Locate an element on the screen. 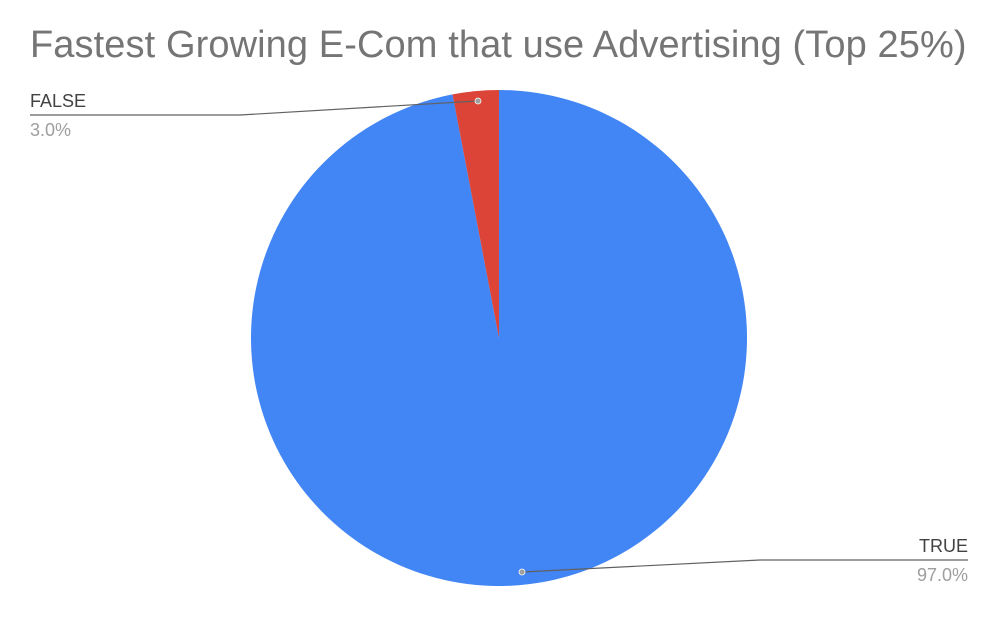 This screenshot has height=617, width=1000. leader-dot-true is located at coordinates (522, 572).